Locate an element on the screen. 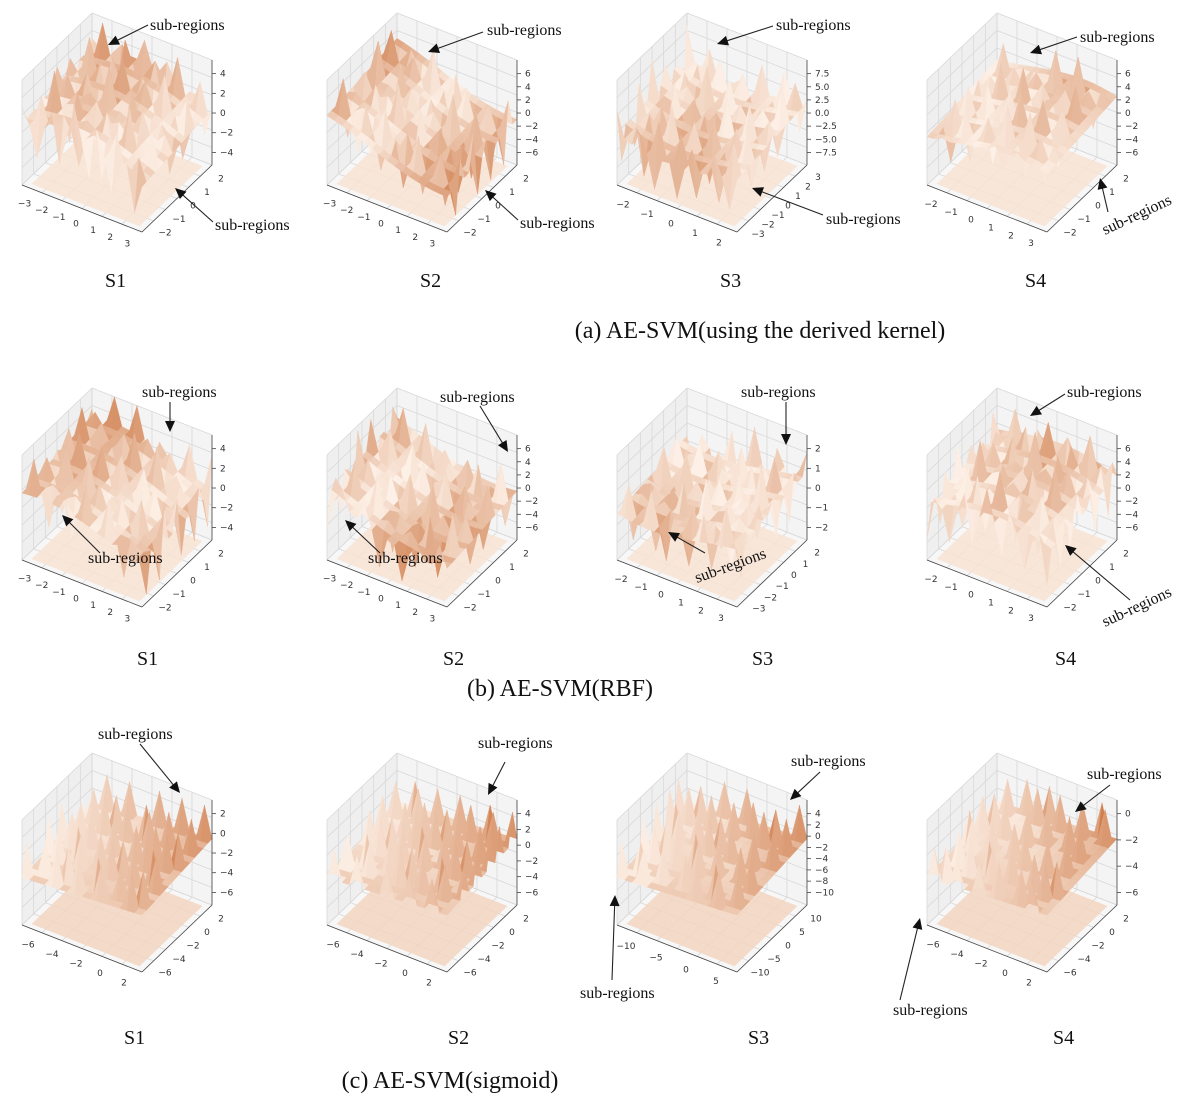 The image size is (1200, 1113). x-tick-label: 3 is located at coordinates (1031, 244).